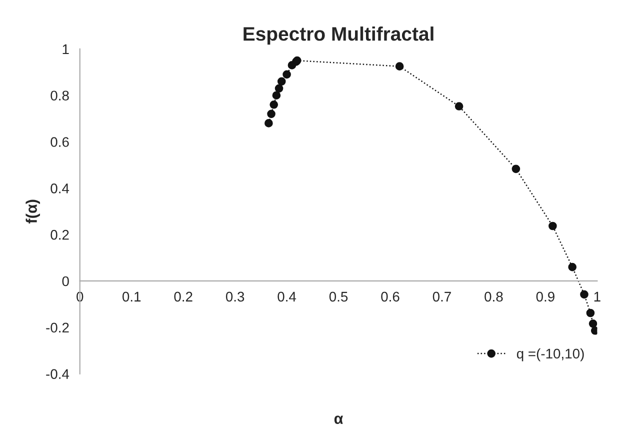 Image resolution: width=624 pixels, height=445 pixels. I want to click on x-tick-label: 0.6, so click(390, 297).